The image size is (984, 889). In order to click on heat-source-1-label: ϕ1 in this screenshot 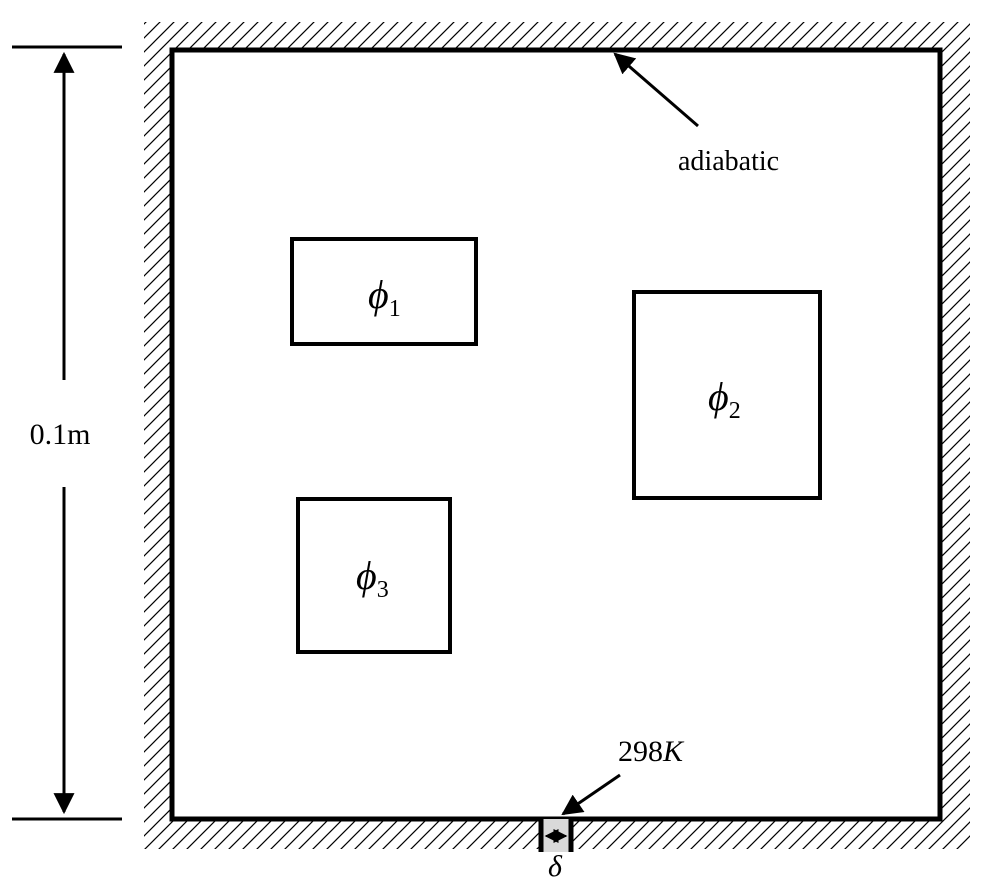, I will do `click(384, 297)`.